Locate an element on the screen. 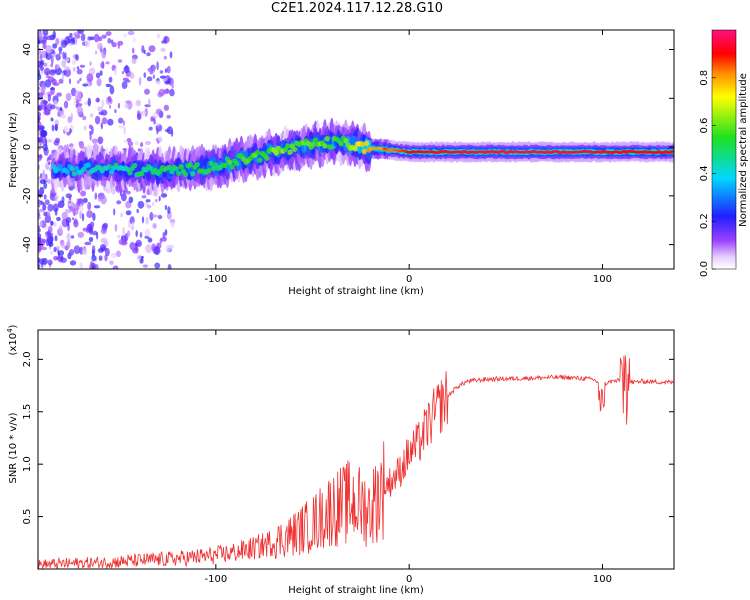  snr-y-multiplier-exp: 4 is located at coordinates (10, 330).